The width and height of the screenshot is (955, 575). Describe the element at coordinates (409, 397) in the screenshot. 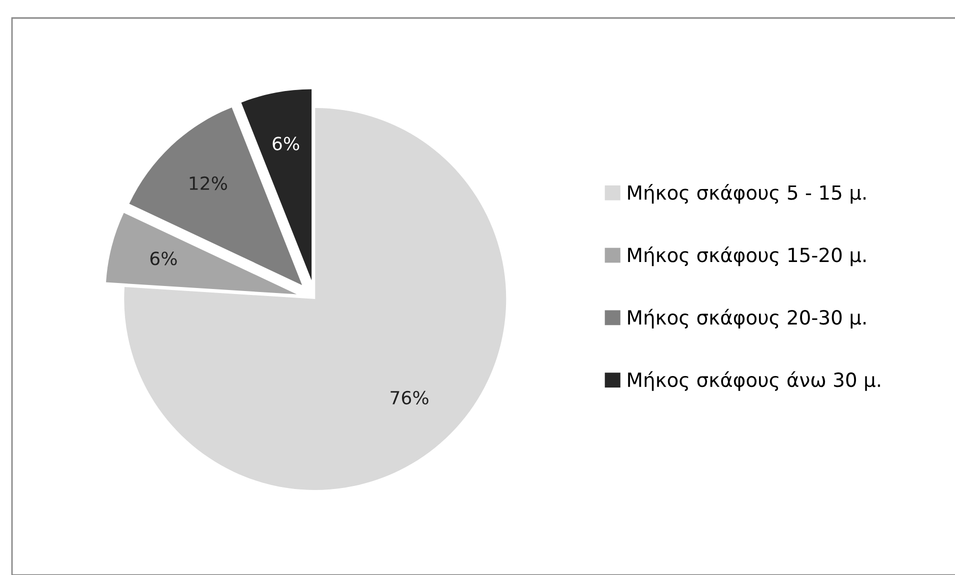

I see `data-label: 76%` at that location.